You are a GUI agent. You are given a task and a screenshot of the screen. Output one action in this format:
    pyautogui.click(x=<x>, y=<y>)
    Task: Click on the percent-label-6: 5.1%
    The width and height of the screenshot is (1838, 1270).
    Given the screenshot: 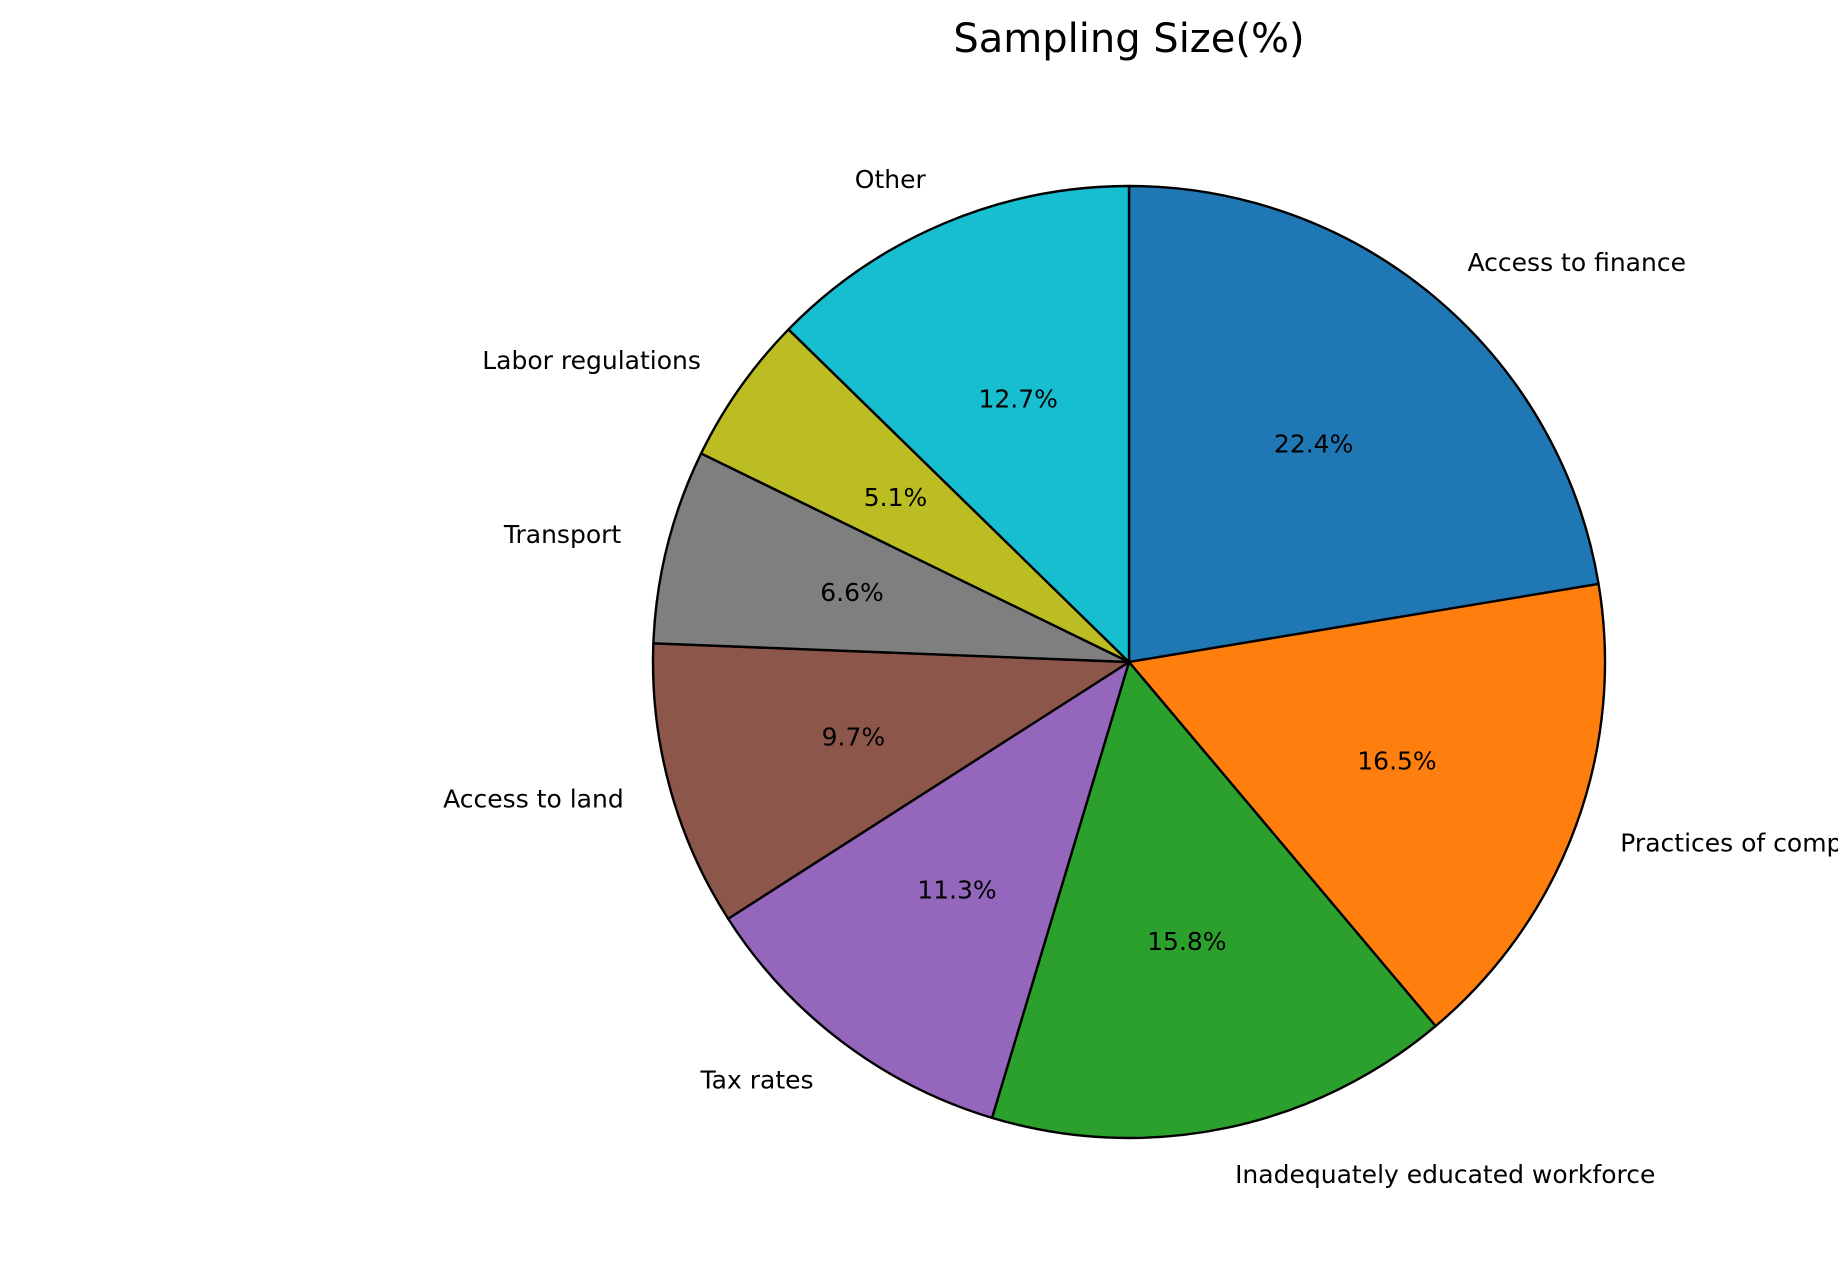 What is the action you would take?
    pyautogui.click(x=896, y=497)
    